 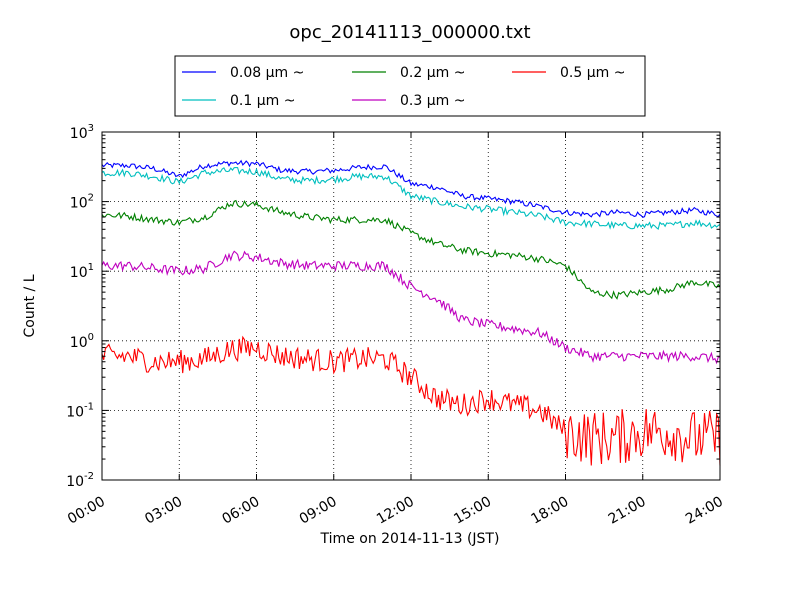 I want to click on chart-title: opc_20141113_000000.txt, so click(x=409, y=32).